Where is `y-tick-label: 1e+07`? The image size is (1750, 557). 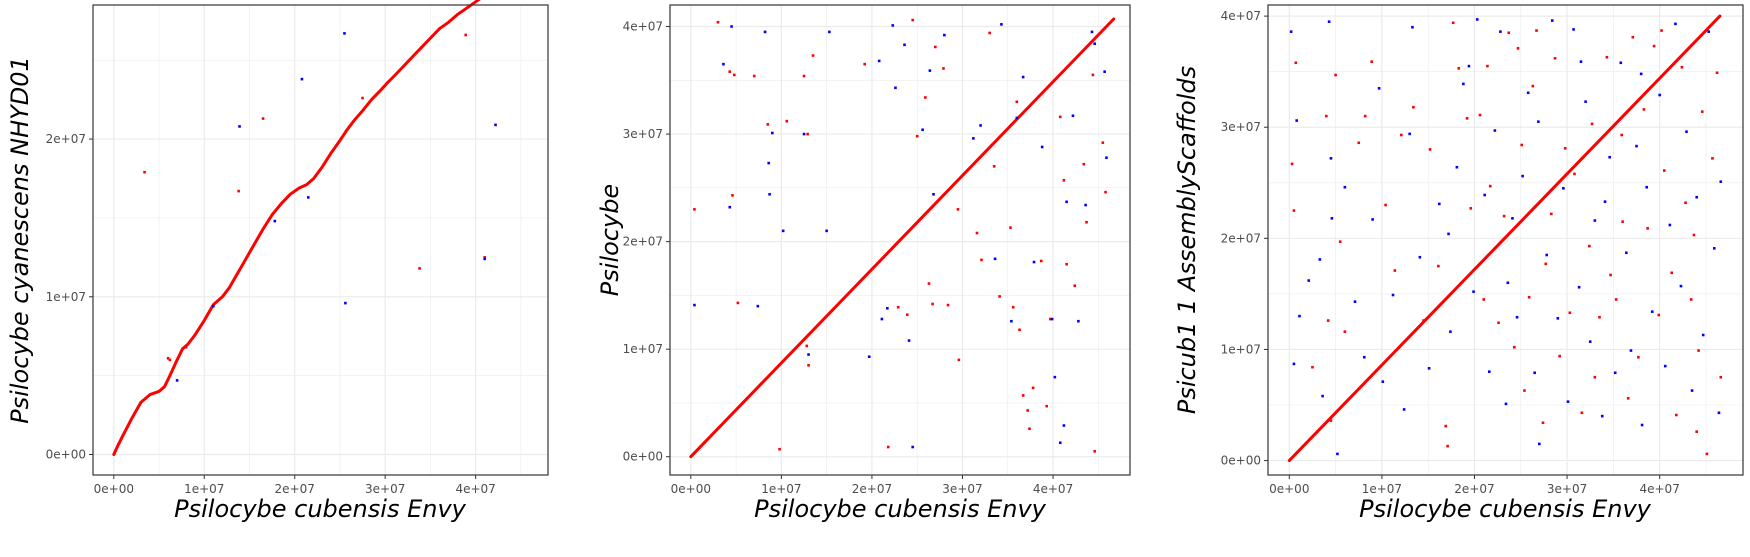 y-tick-label: 1e+07 is located at coordinates (643, 349).